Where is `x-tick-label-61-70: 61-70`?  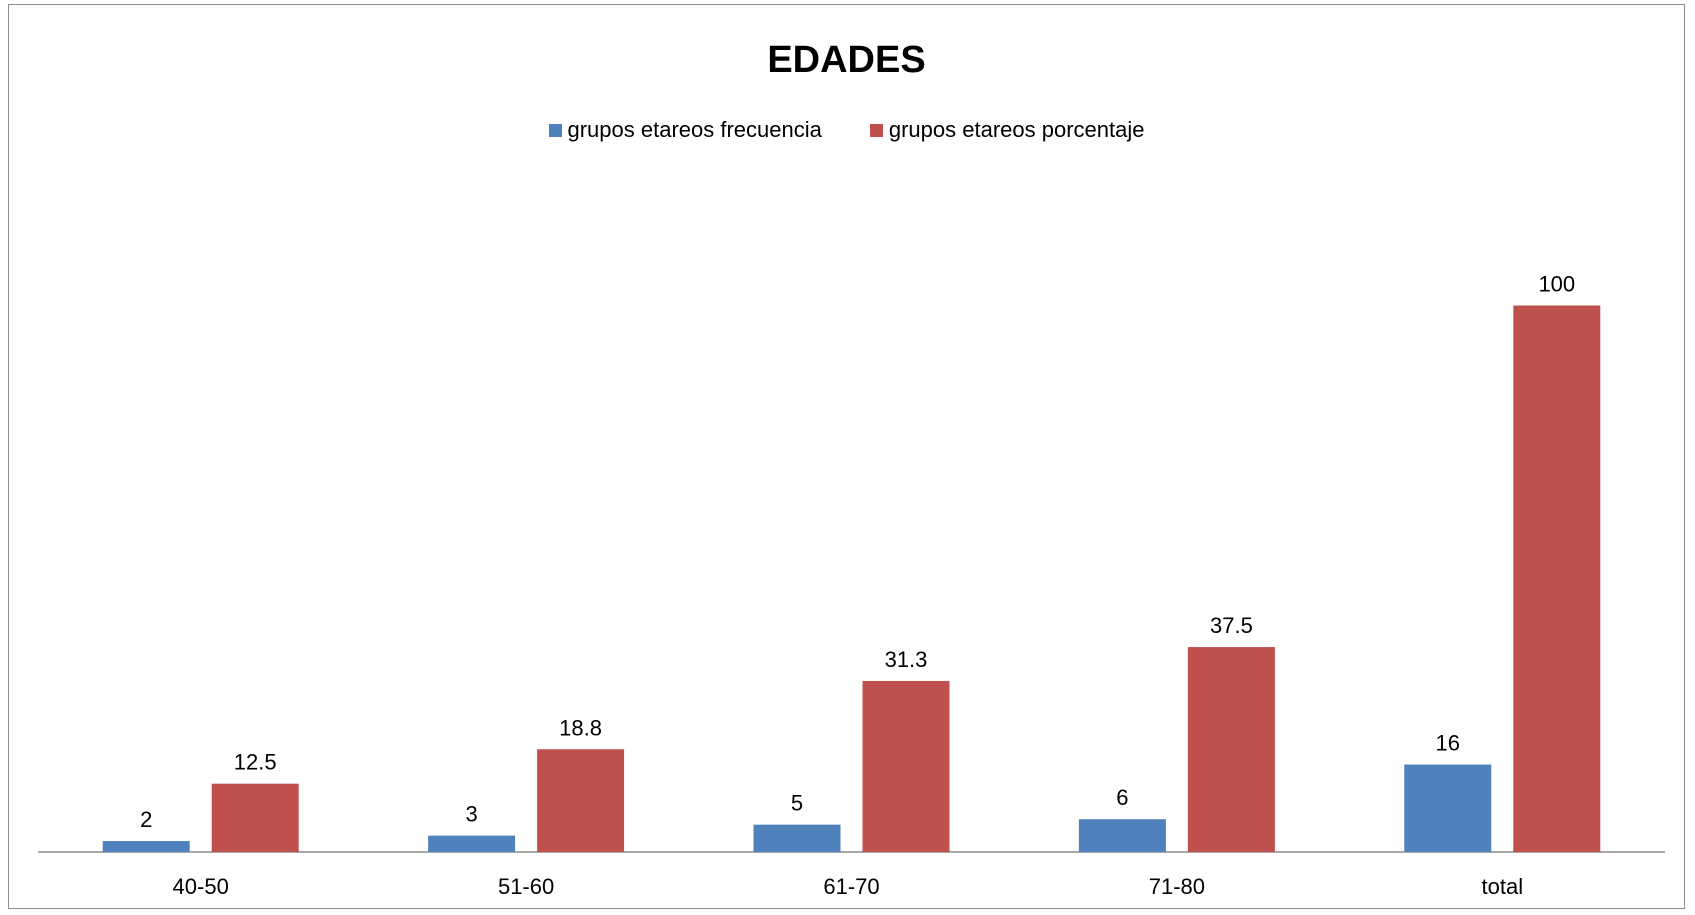
x-tick-label-61-70: 61-70 is located at coordinates (851, 886).